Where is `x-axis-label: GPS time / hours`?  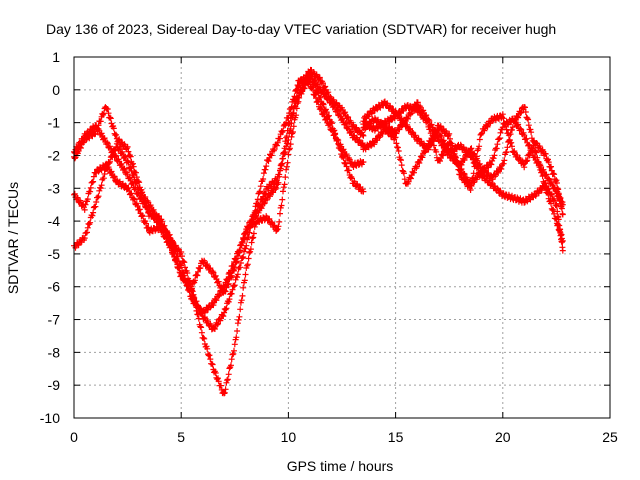 x-axis-label: GPS time / hours is located at coordinates (340, 466).